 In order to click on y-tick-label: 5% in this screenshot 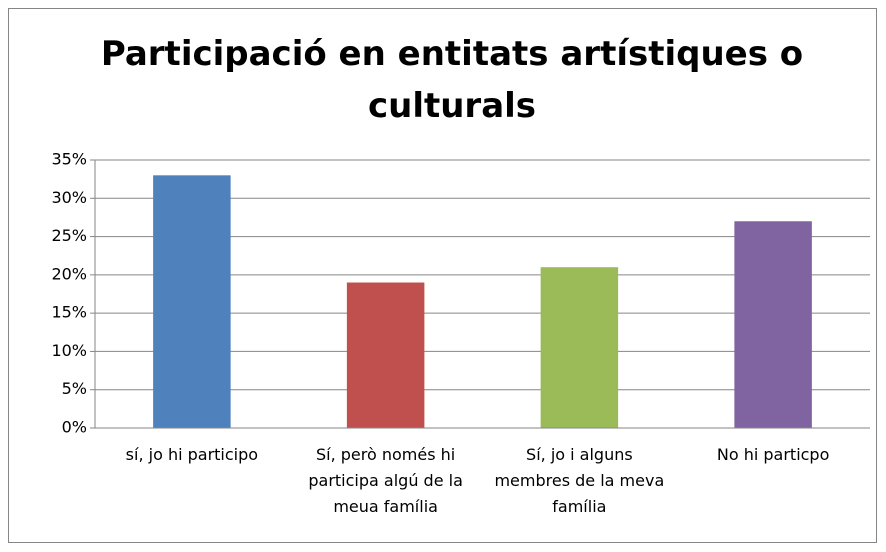, I will do `click(74, 388)`.